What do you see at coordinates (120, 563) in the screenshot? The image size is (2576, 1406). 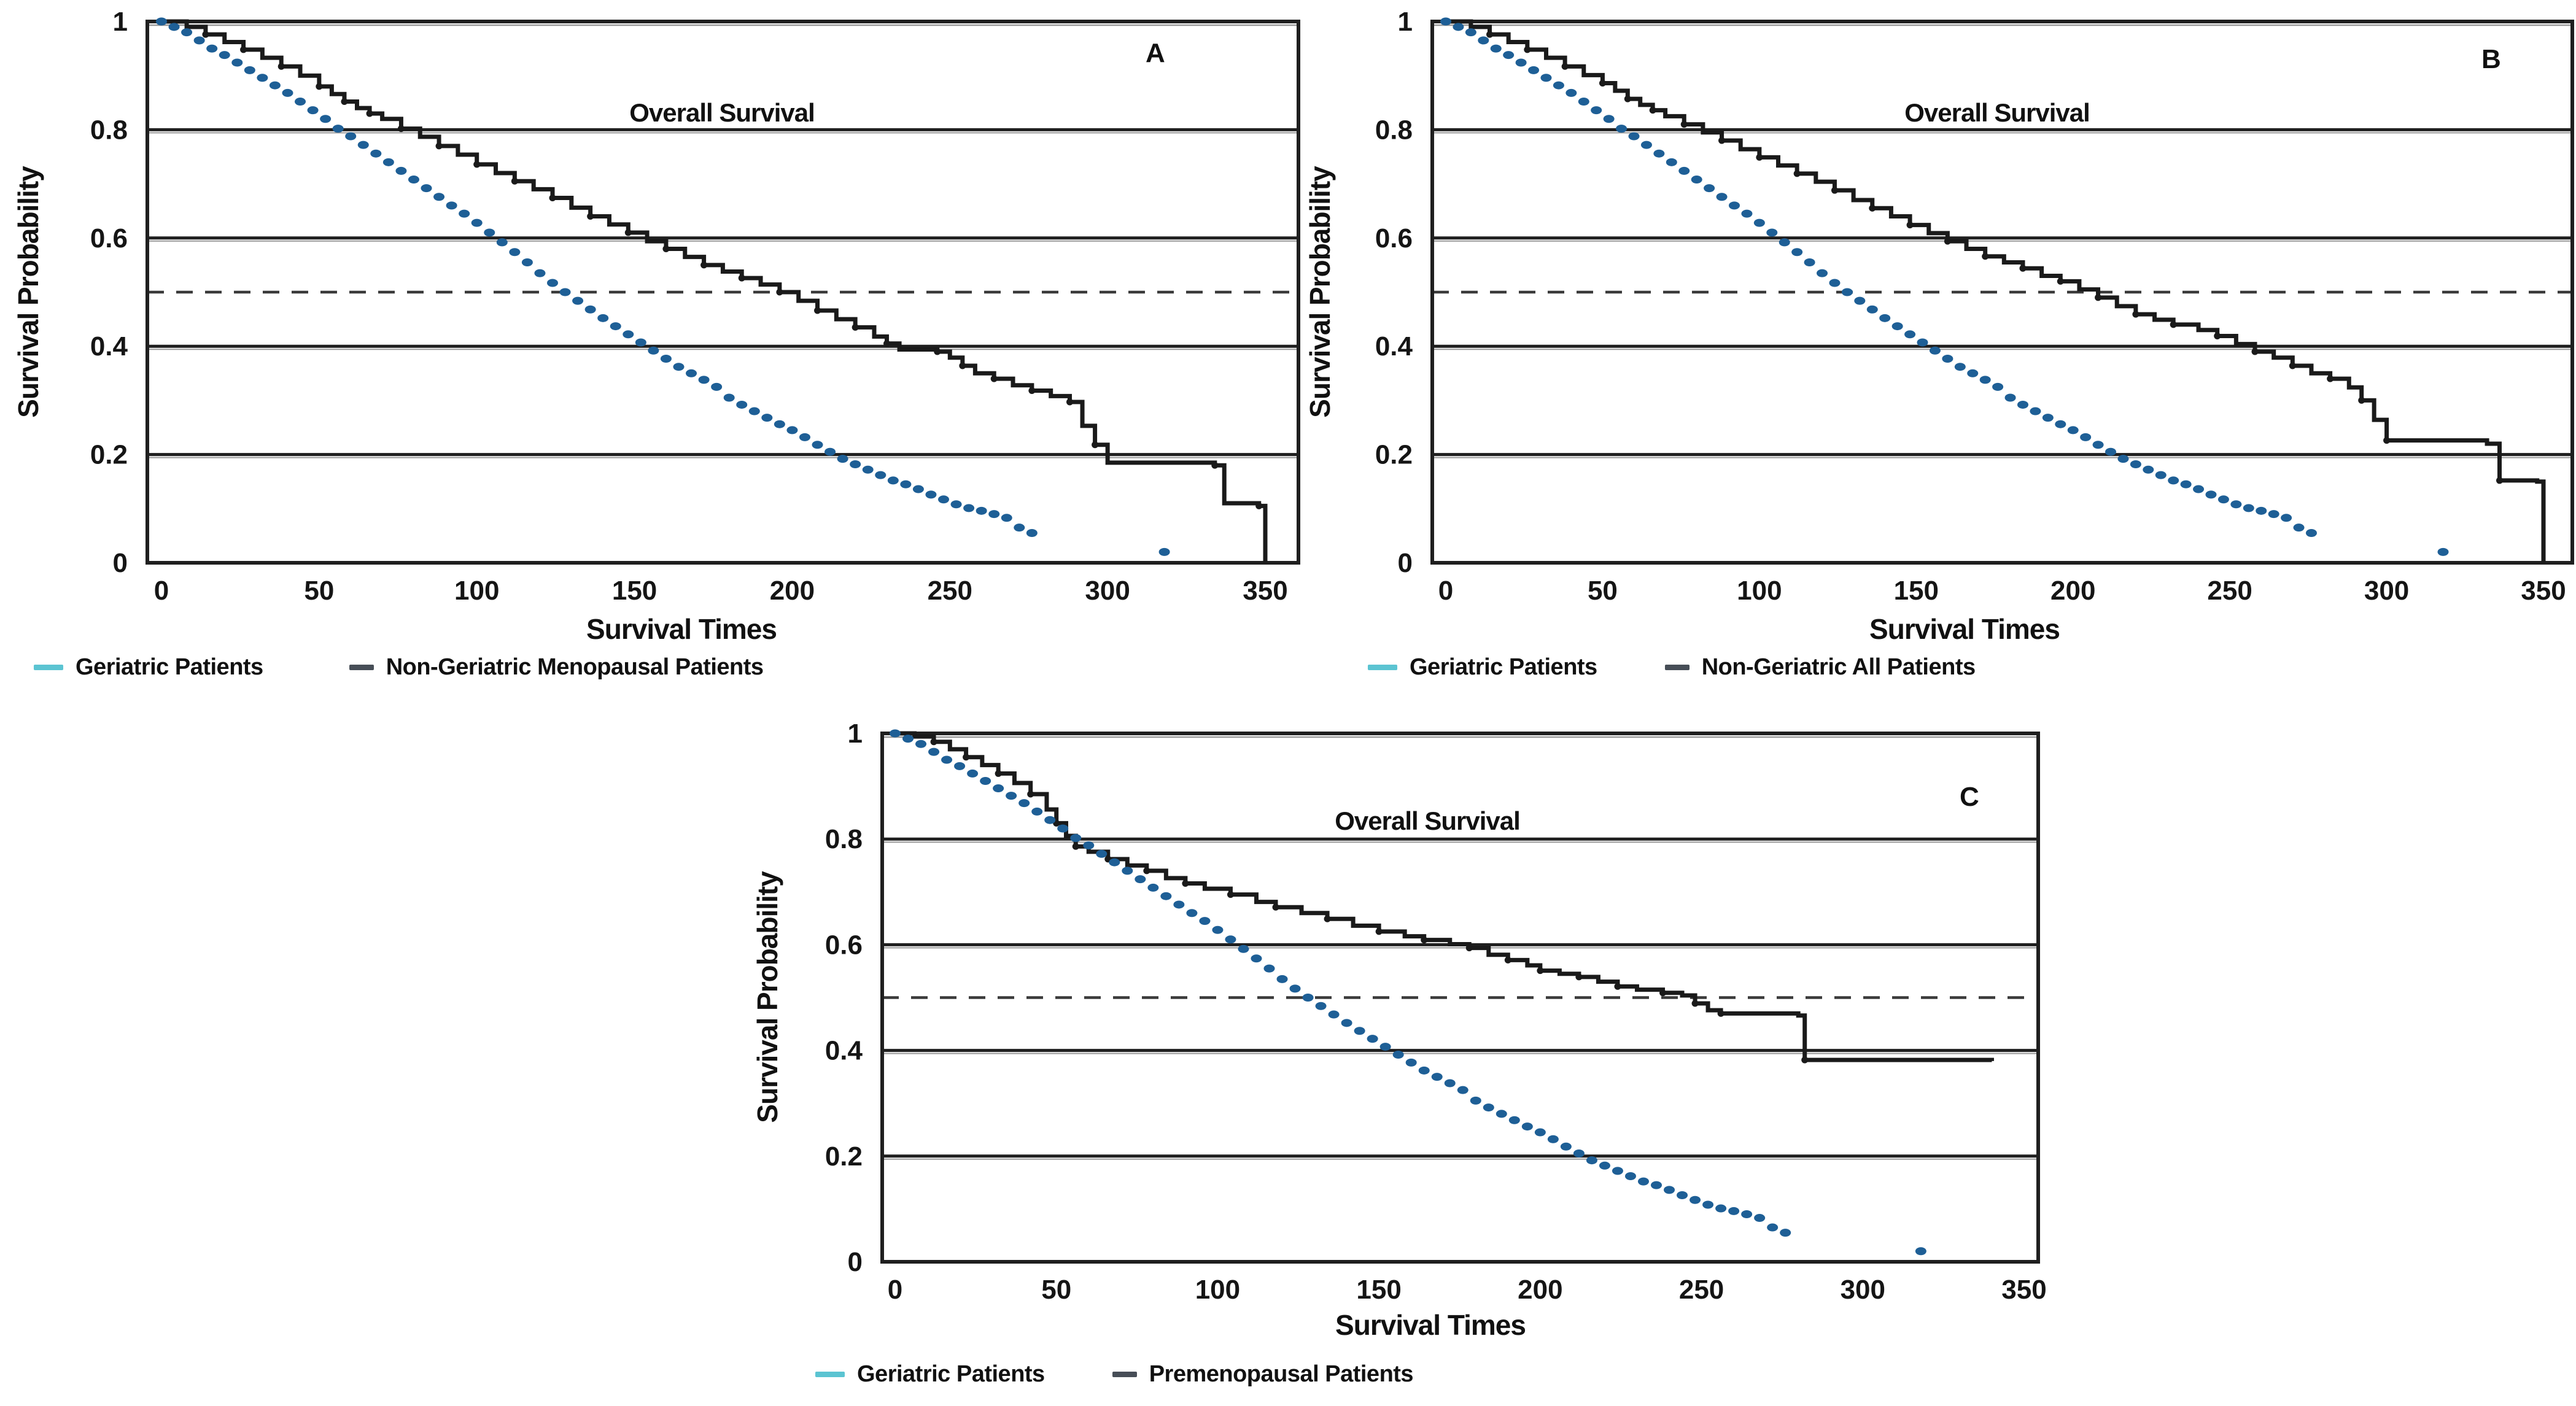 I see `y-tick-label: 0` at bounding box center [120, 563].